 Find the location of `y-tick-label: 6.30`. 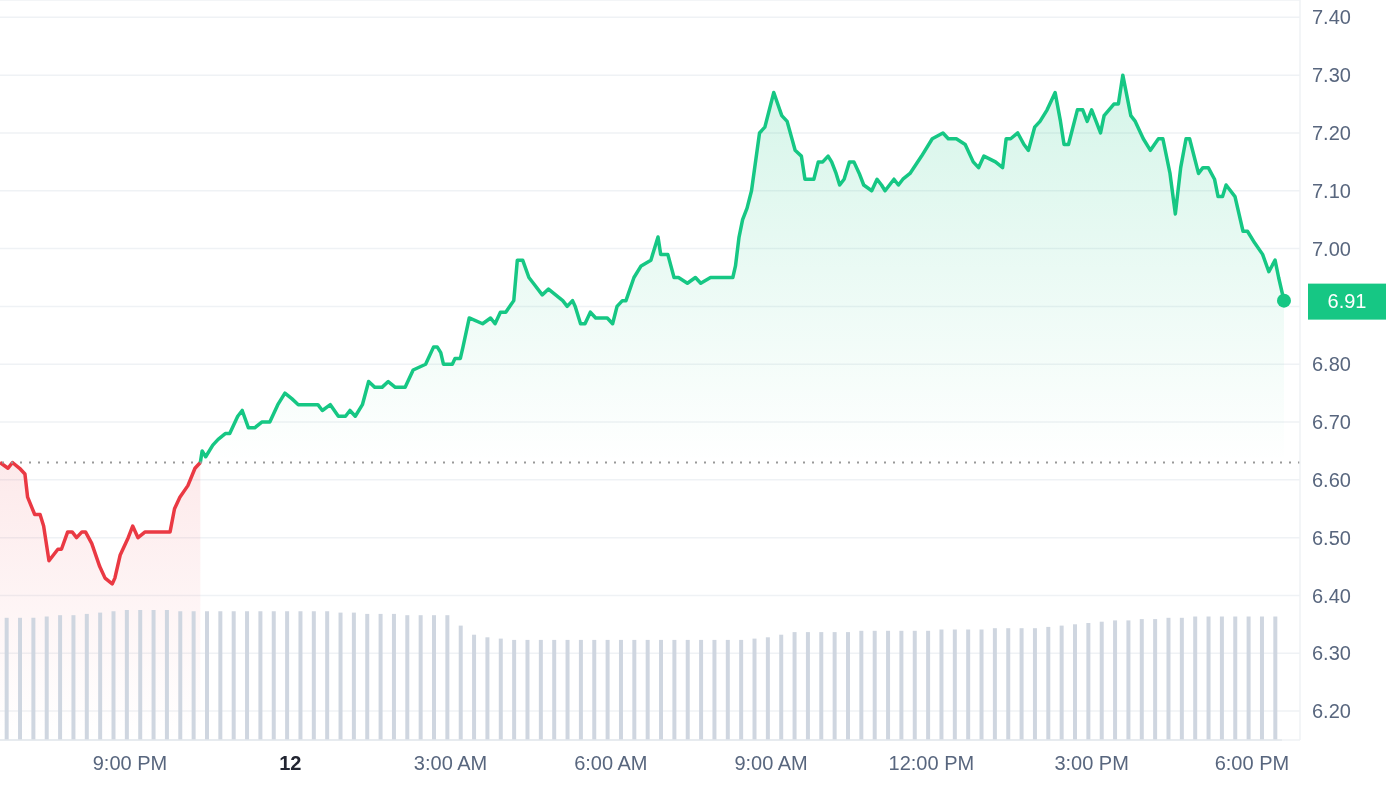

y-tick-label: 6.30 is located at coordinates (1331, 653).